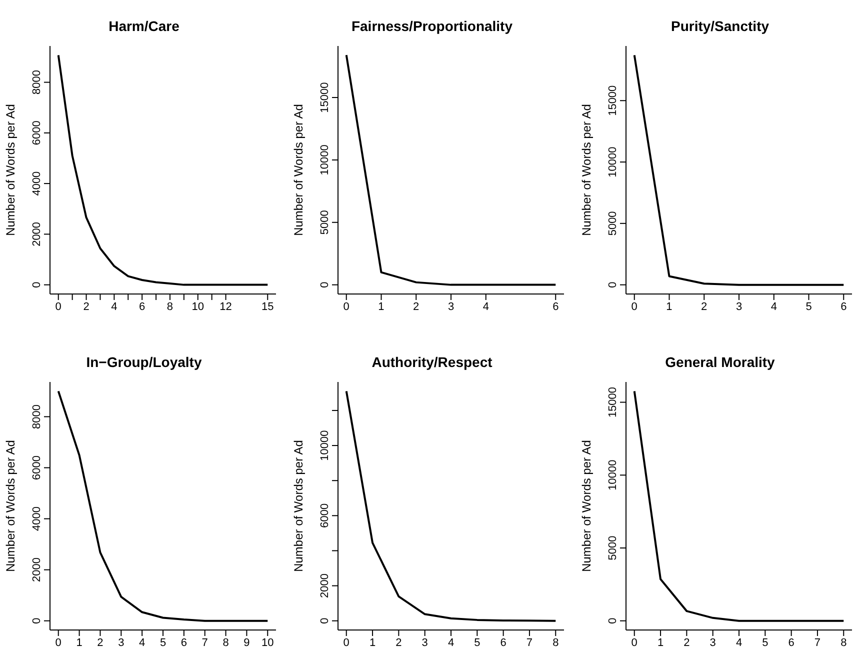  What do you see at coordinates (247, 642) in the screenshot?
I see `x-tick-label: 9` at bounding box center [247, 642].